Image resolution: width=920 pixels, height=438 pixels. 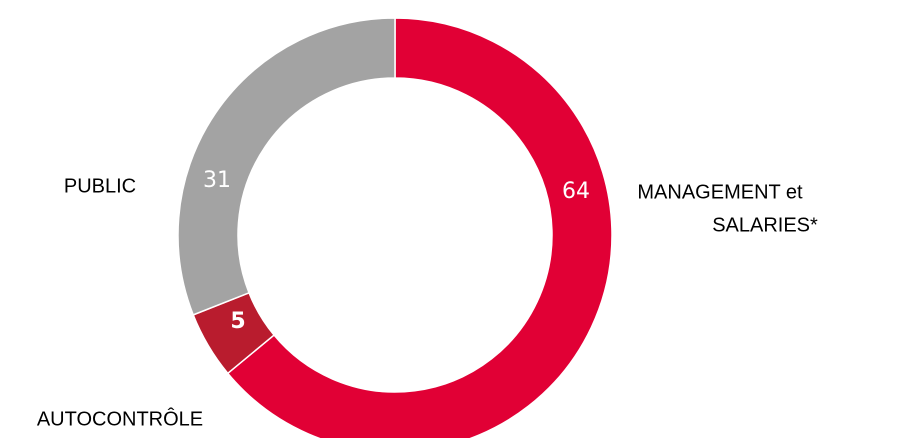 What do you see at coordinates (765, 225) in the screenshot?
I see `category-label: SALARIES*` at bounding box center [765, 225].